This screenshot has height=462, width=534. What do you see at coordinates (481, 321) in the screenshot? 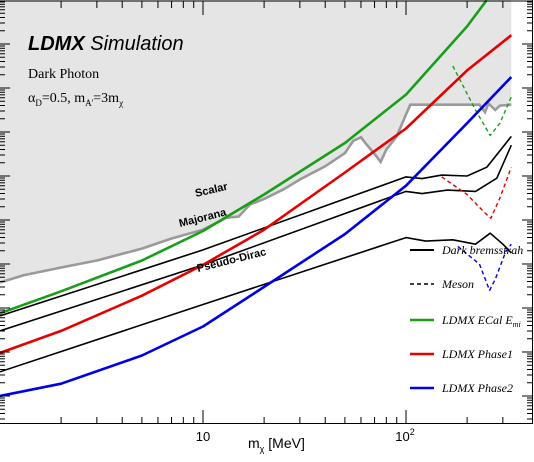
I see `legend-label: LDMX ECal Emi` at bounding box center [481, 321].